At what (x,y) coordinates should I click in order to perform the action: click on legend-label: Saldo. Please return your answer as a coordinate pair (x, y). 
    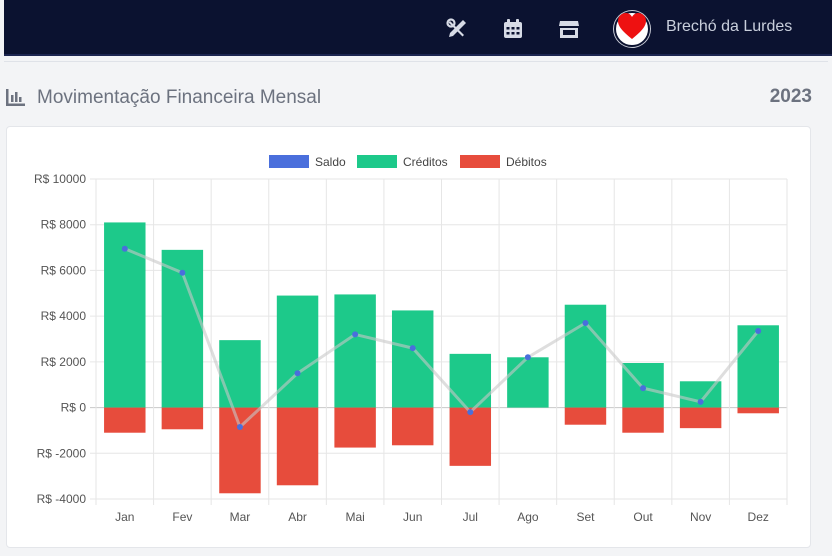
    Looking at the image, I should click on (330, 162).